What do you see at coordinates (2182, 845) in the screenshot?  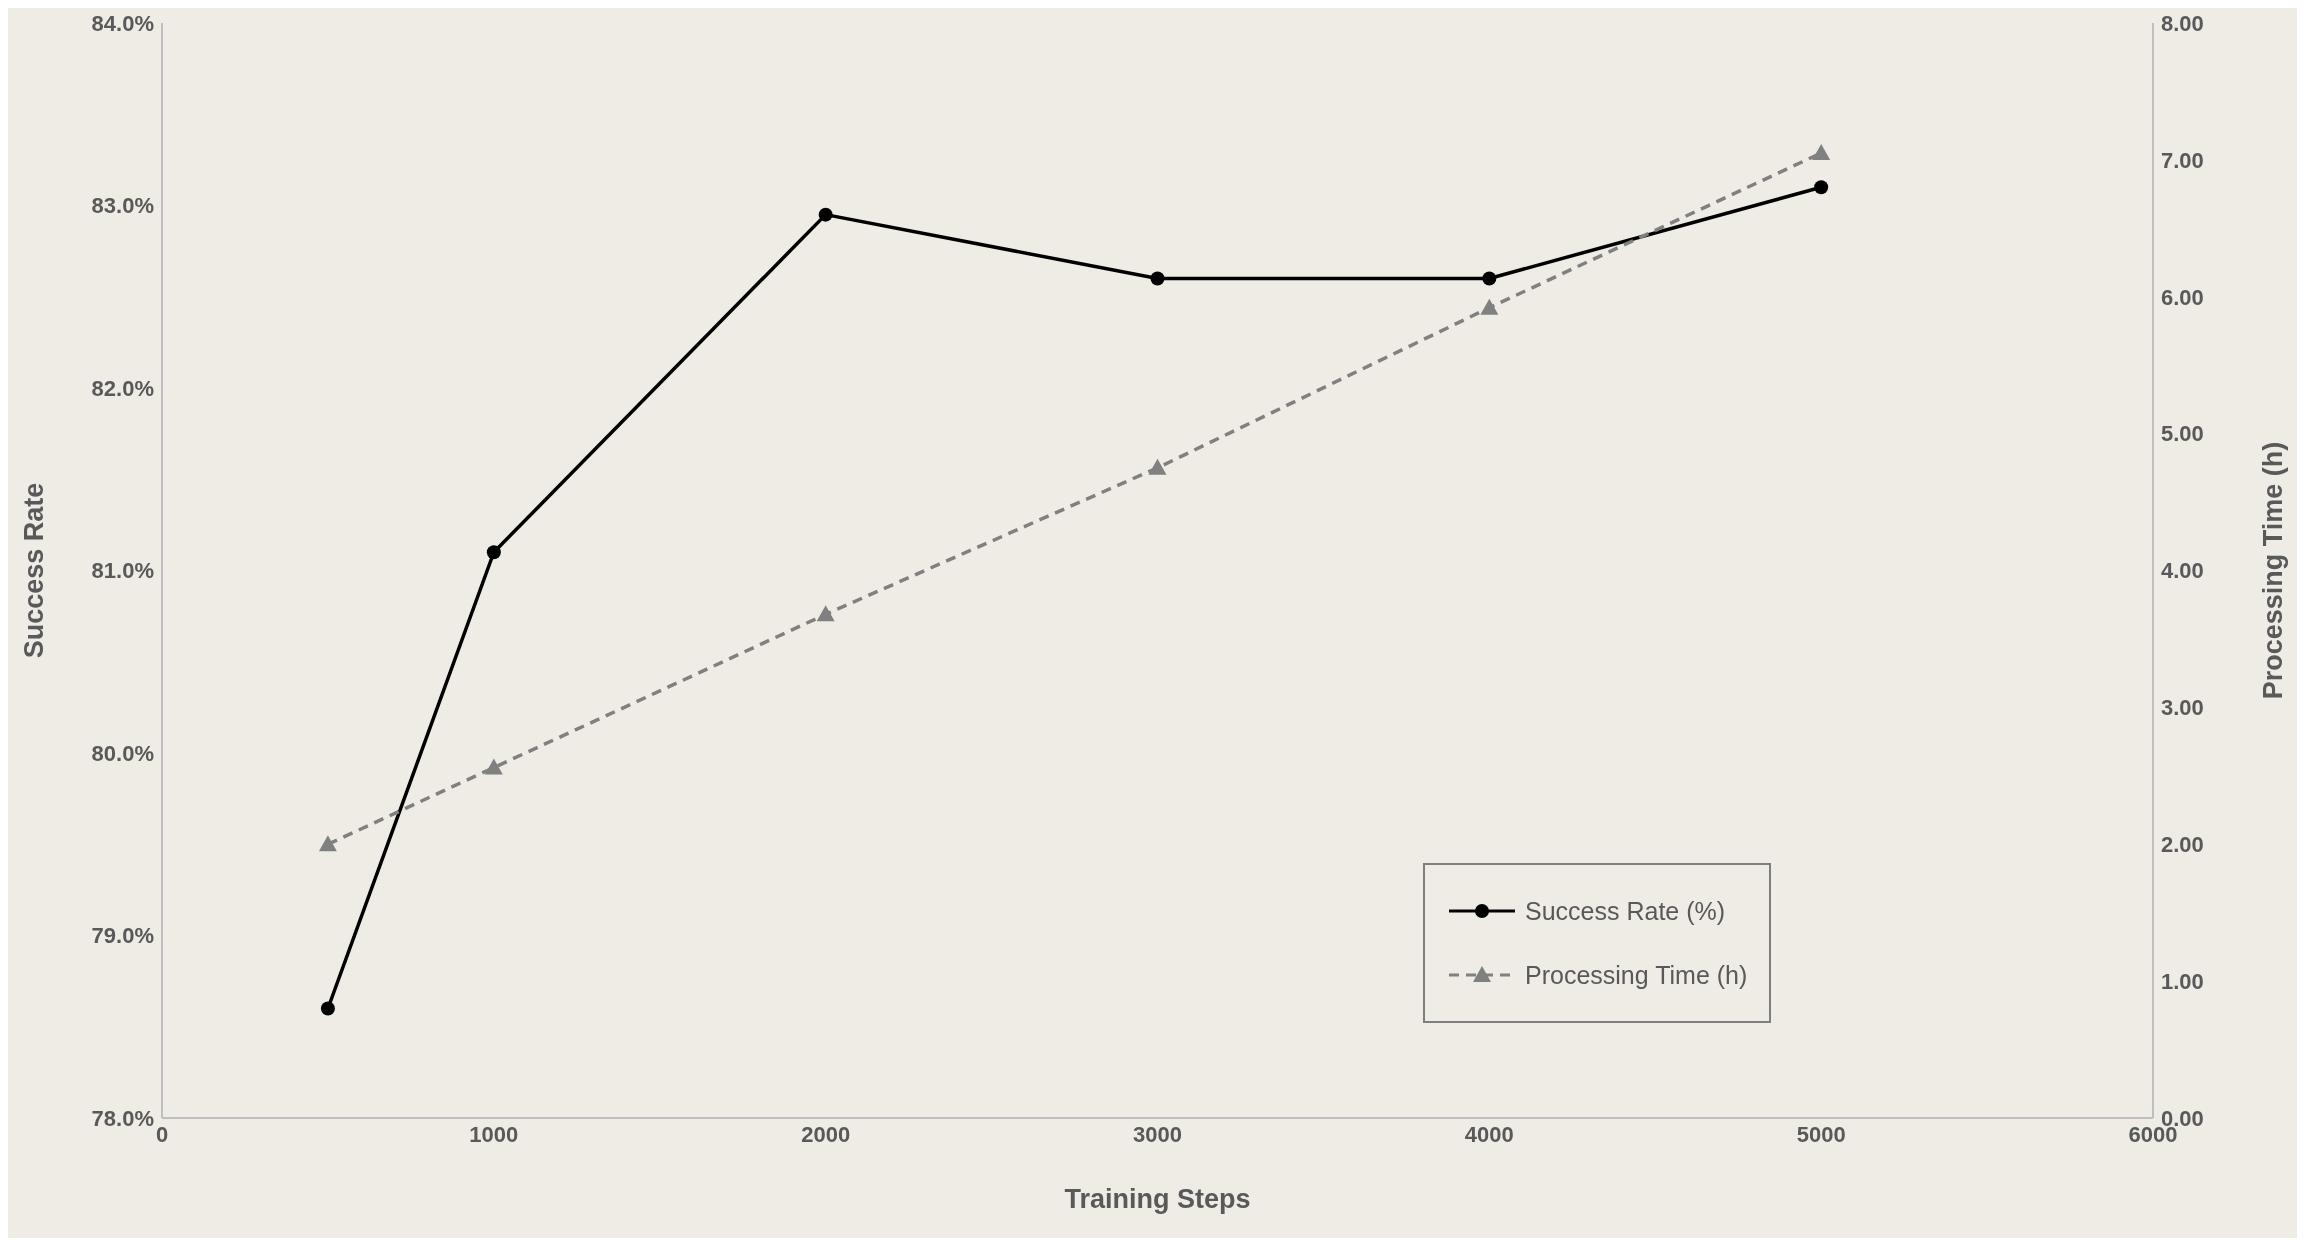 I see `y2-tick-label: 2.00` at bounding box center [2182, 845].